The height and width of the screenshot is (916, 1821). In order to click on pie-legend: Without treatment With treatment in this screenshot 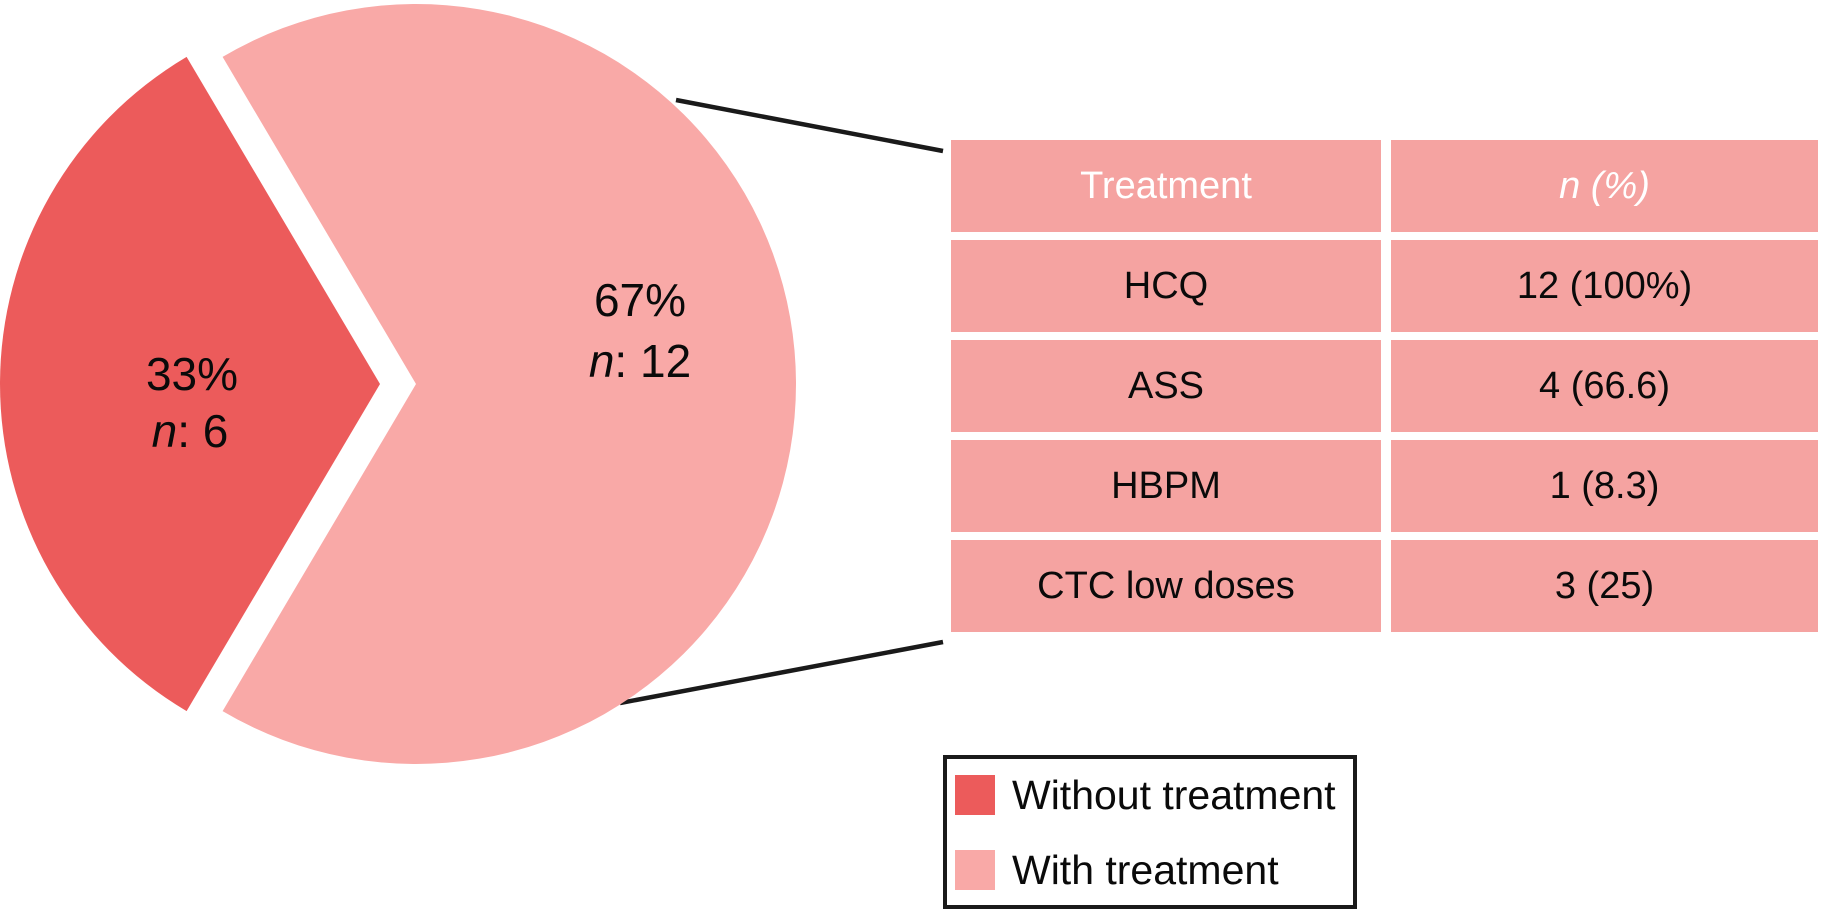, I will do `click(1150, 832)`.